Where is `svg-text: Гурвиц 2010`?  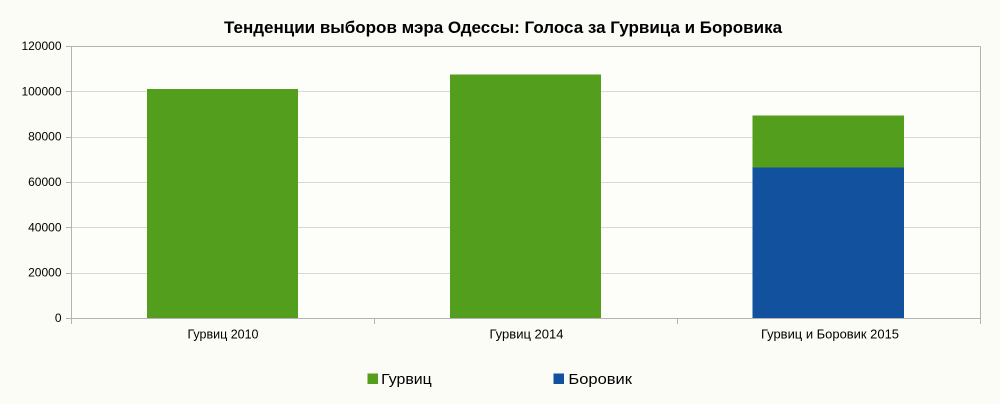 svg-text: Гурвиц 2010 is located at coordinates (223, 335).